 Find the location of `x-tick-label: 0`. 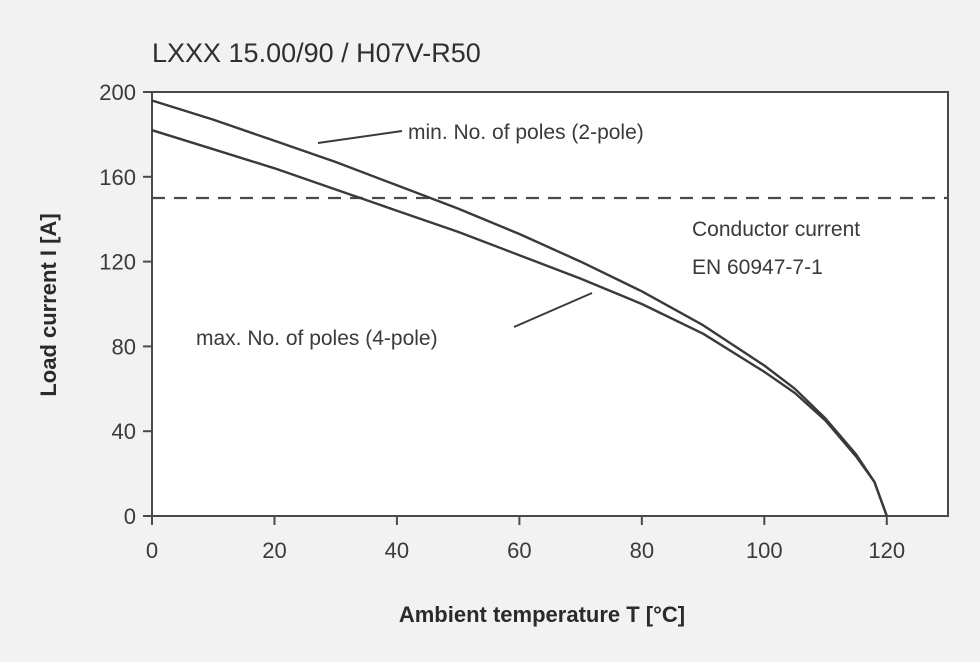

x-tick-label: 0 is located at coordinates (152, 550).